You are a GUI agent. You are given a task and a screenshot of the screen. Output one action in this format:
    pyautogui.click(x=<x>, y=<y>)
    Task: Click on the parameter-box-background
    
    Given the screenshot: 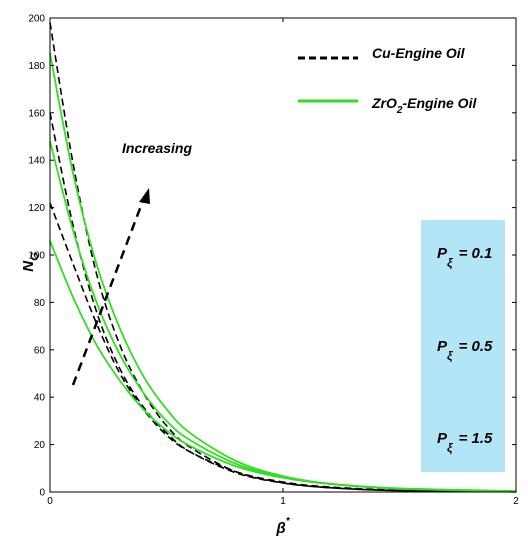 What is the action you would take?
    pyautogui.click(x=463, y=346)
    